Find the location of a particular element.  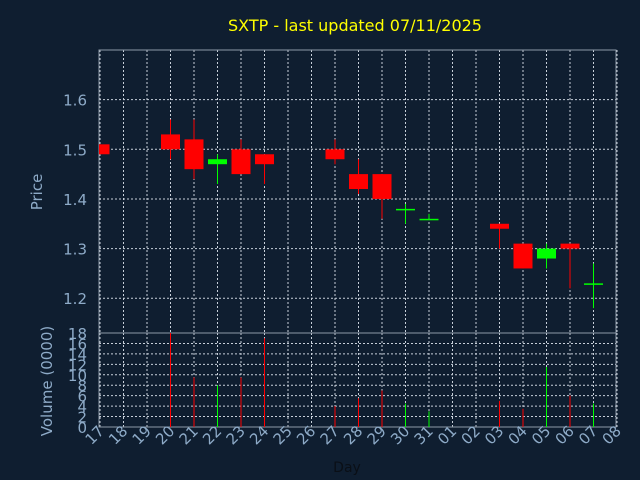

chart-title: SXTP - last updated 07/11/2025 is located at coordinates (355, 25).